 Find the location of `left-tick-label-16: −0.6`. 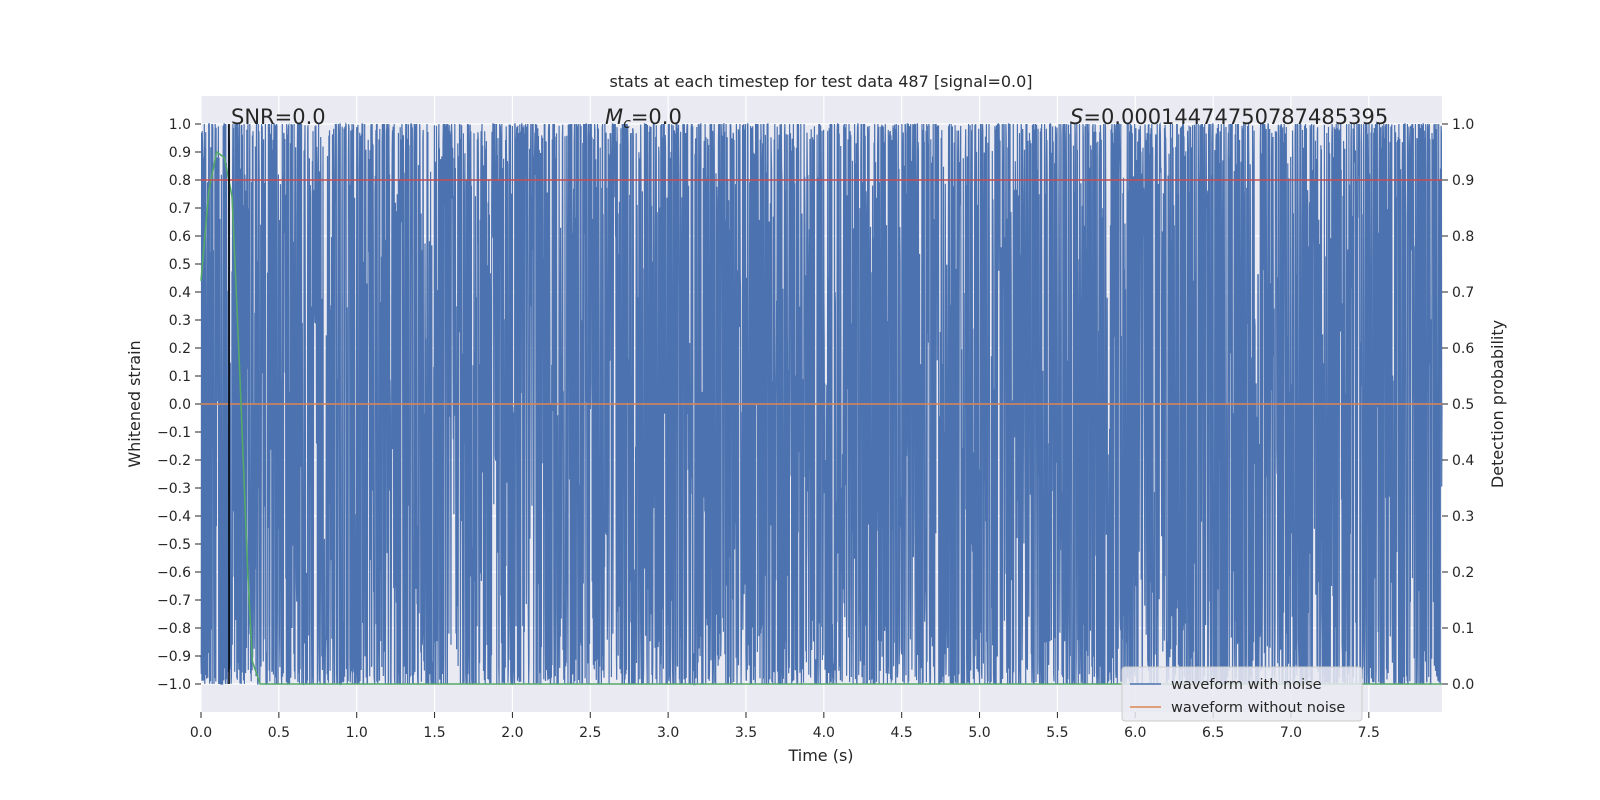

left-tick-label-16: −0.6 is located at coordinates (174, 573).